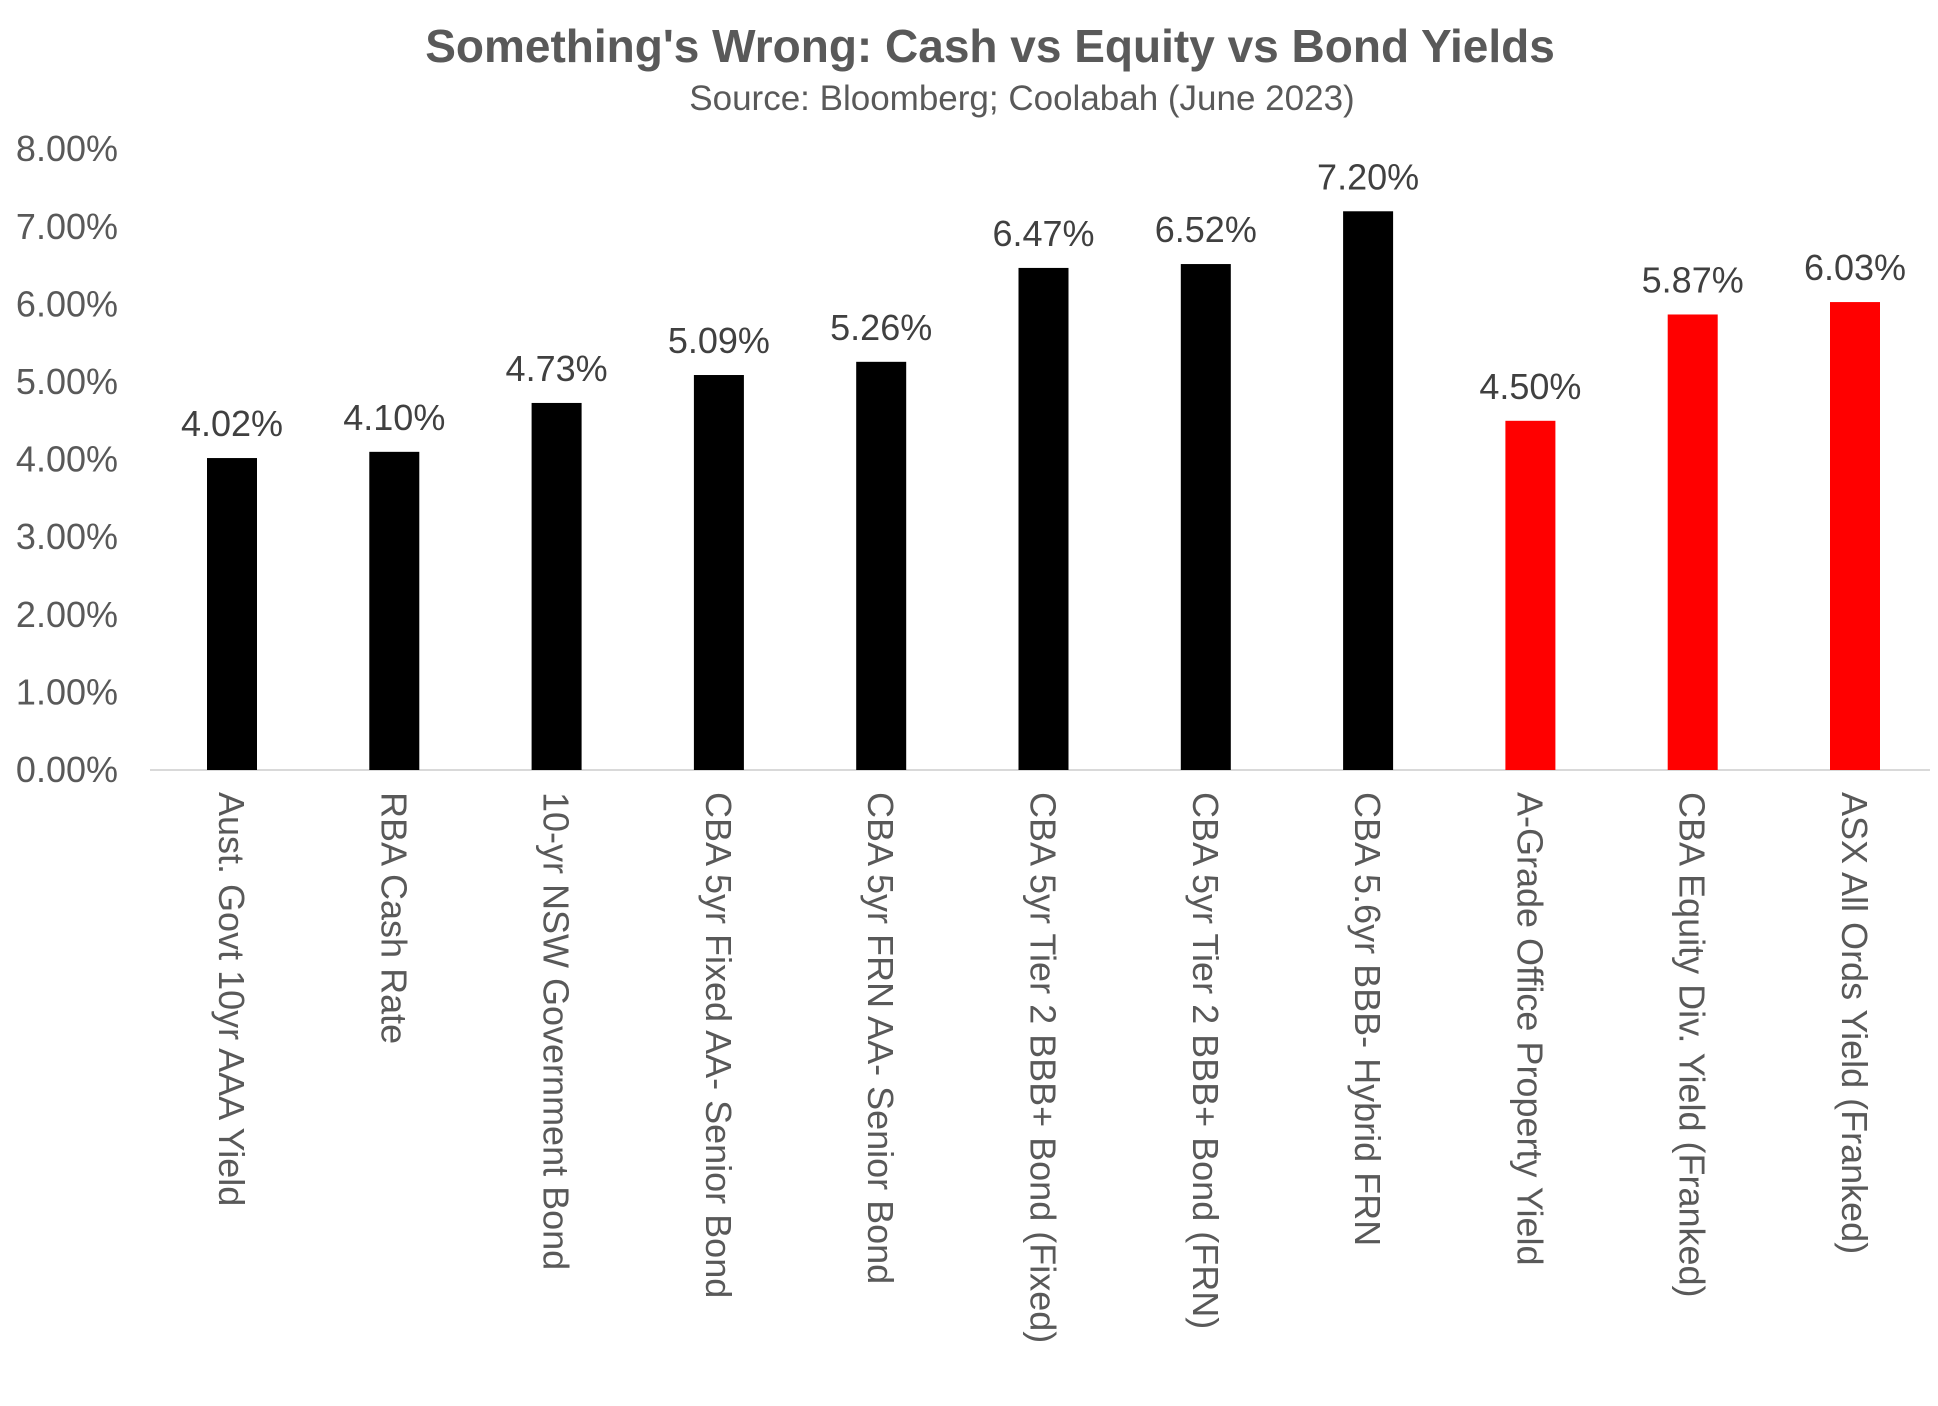 The height and width of the screenshot is (1406, 1938). Describe the element at coordinates (67, 536) in the screenshot. I see `y-tick-label: 3.00%` at that location.